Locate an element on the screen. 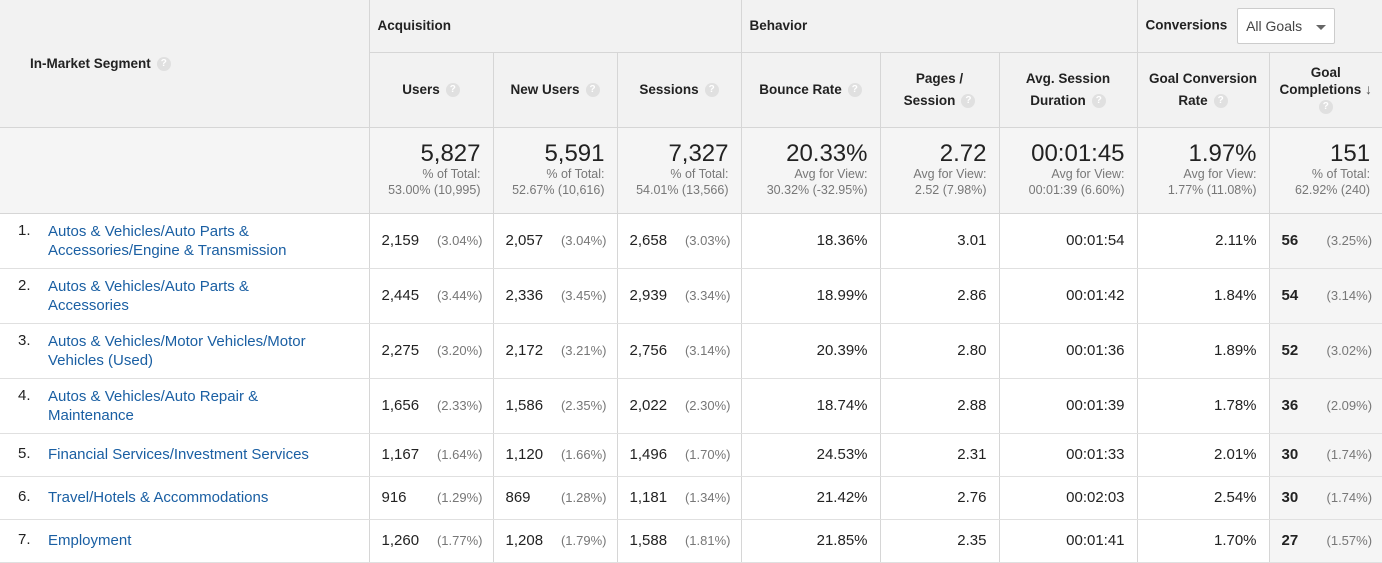 The image size is (1382, 563). caret-down-icon is located at coordinates (1321, 27).